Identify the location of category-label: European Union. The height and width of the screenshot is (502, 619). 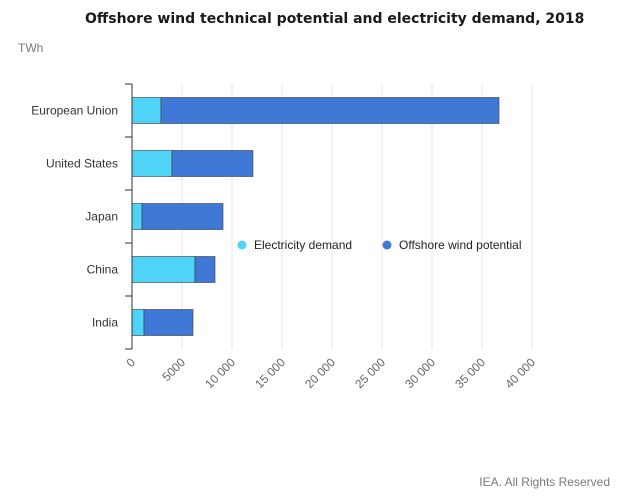
(74, 111).